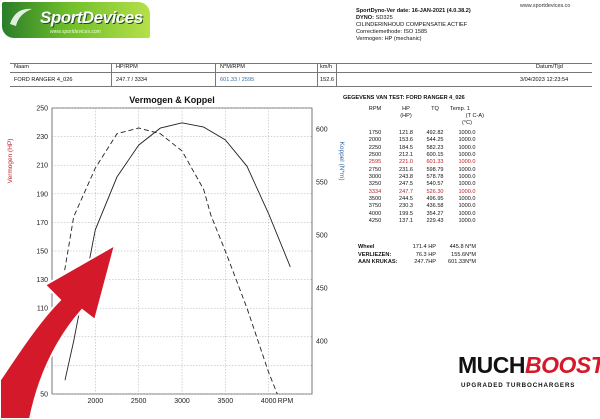 The width and height of the screenshot is (600, 419). I want to click on cell-hp: 137.1, so click(406, 221).